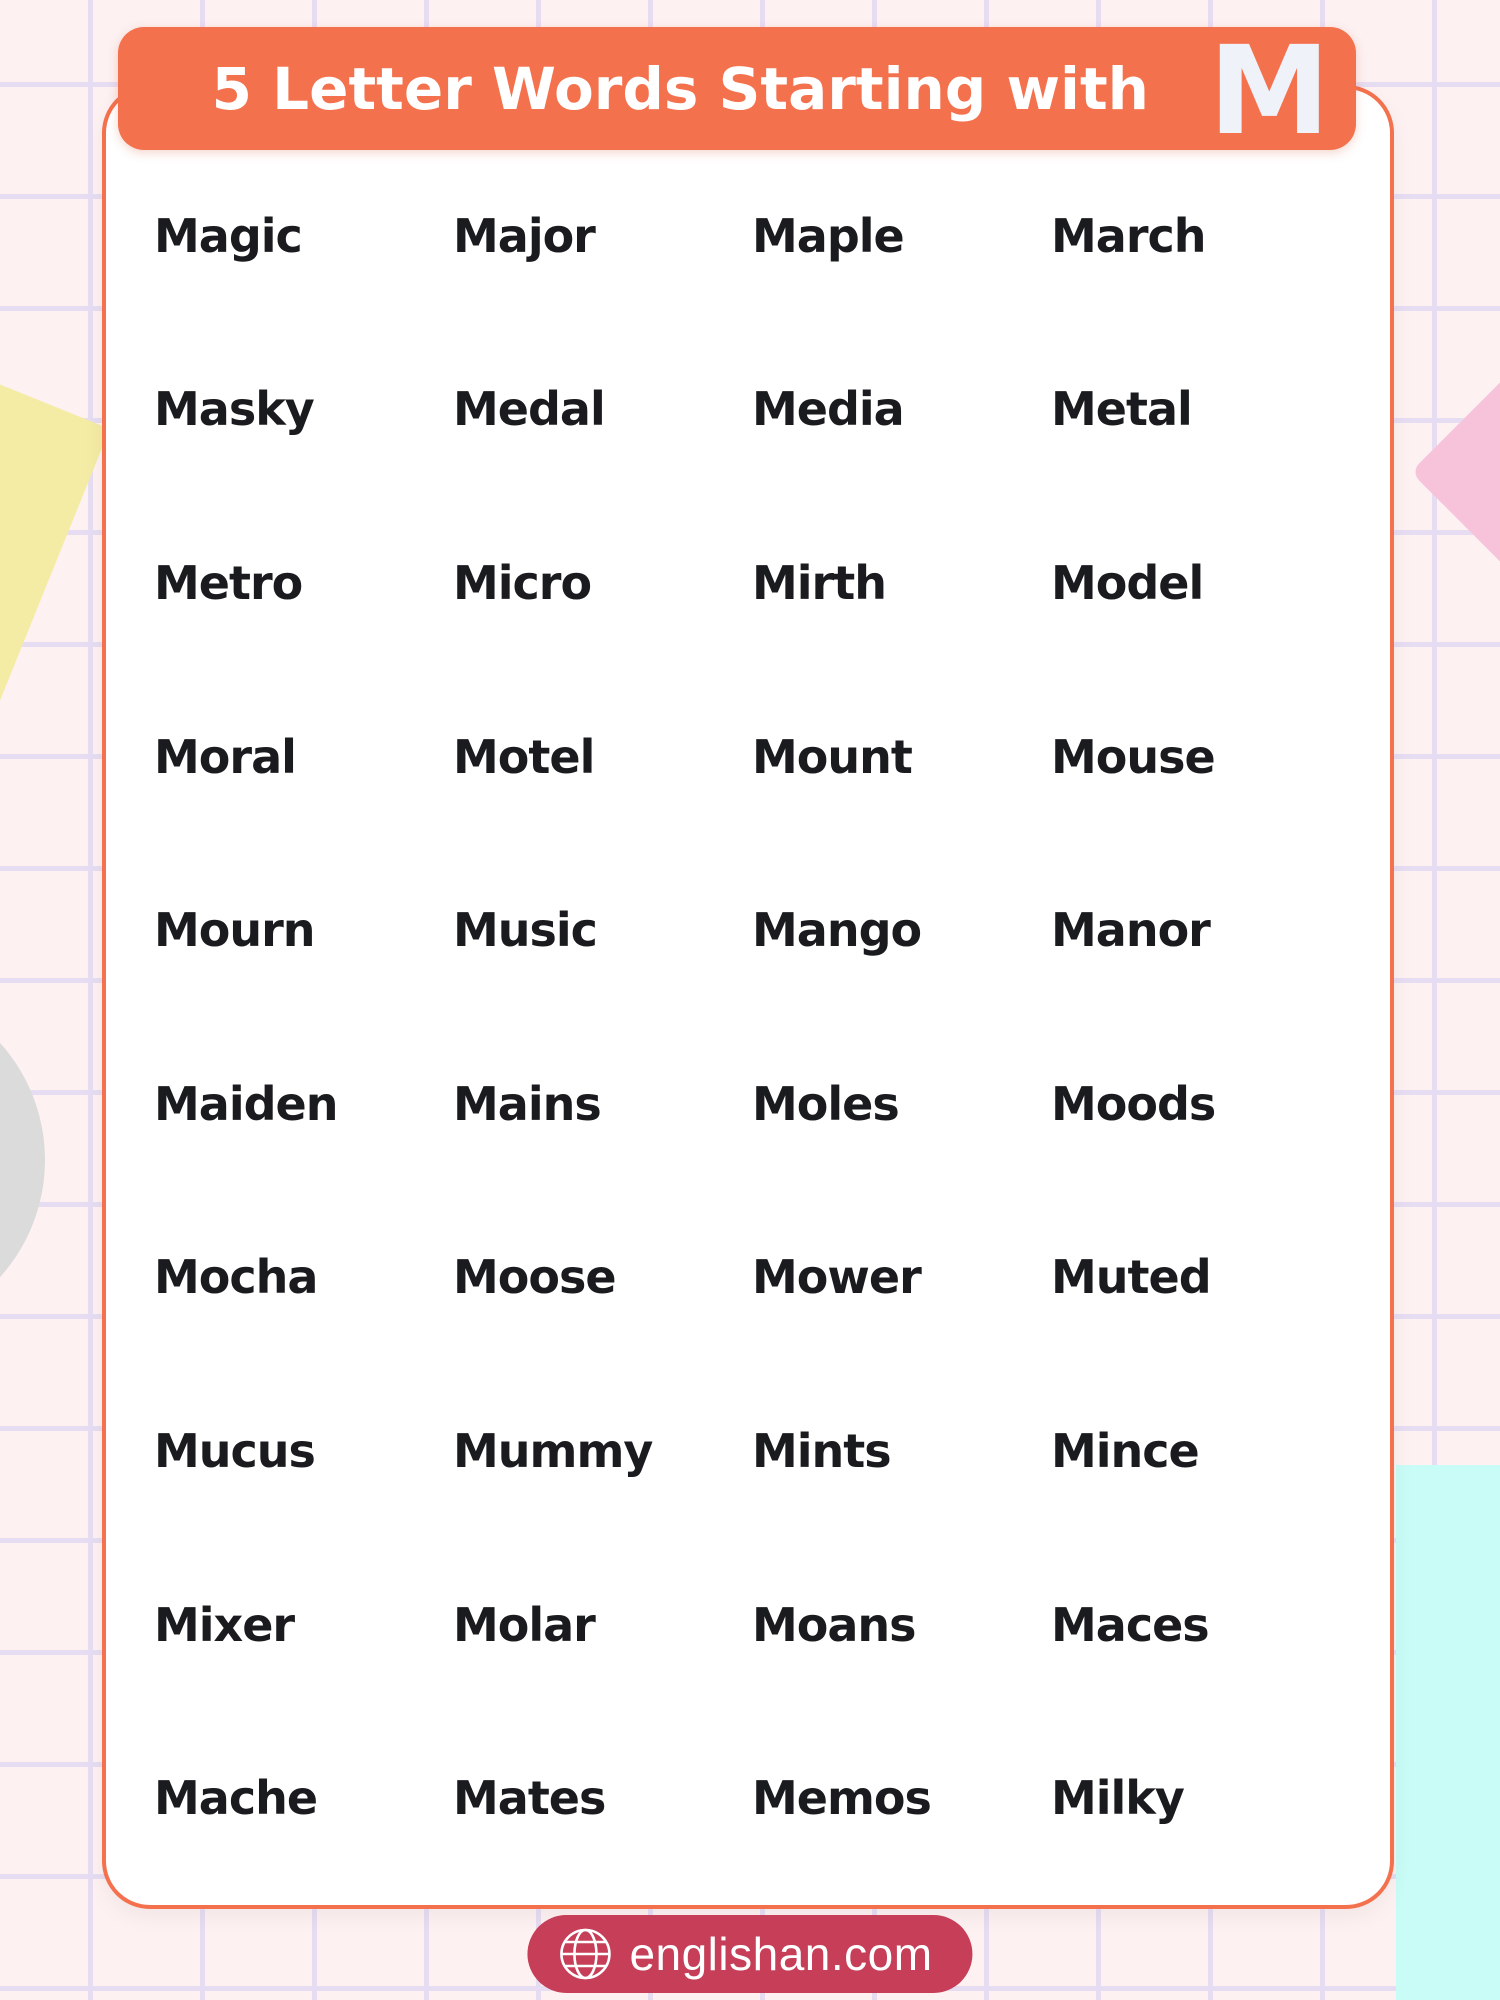  What do you see at coordinates (535, 1277) in the screenshot?
I see `word-item: Moose` at bounding box center [535, 1277].